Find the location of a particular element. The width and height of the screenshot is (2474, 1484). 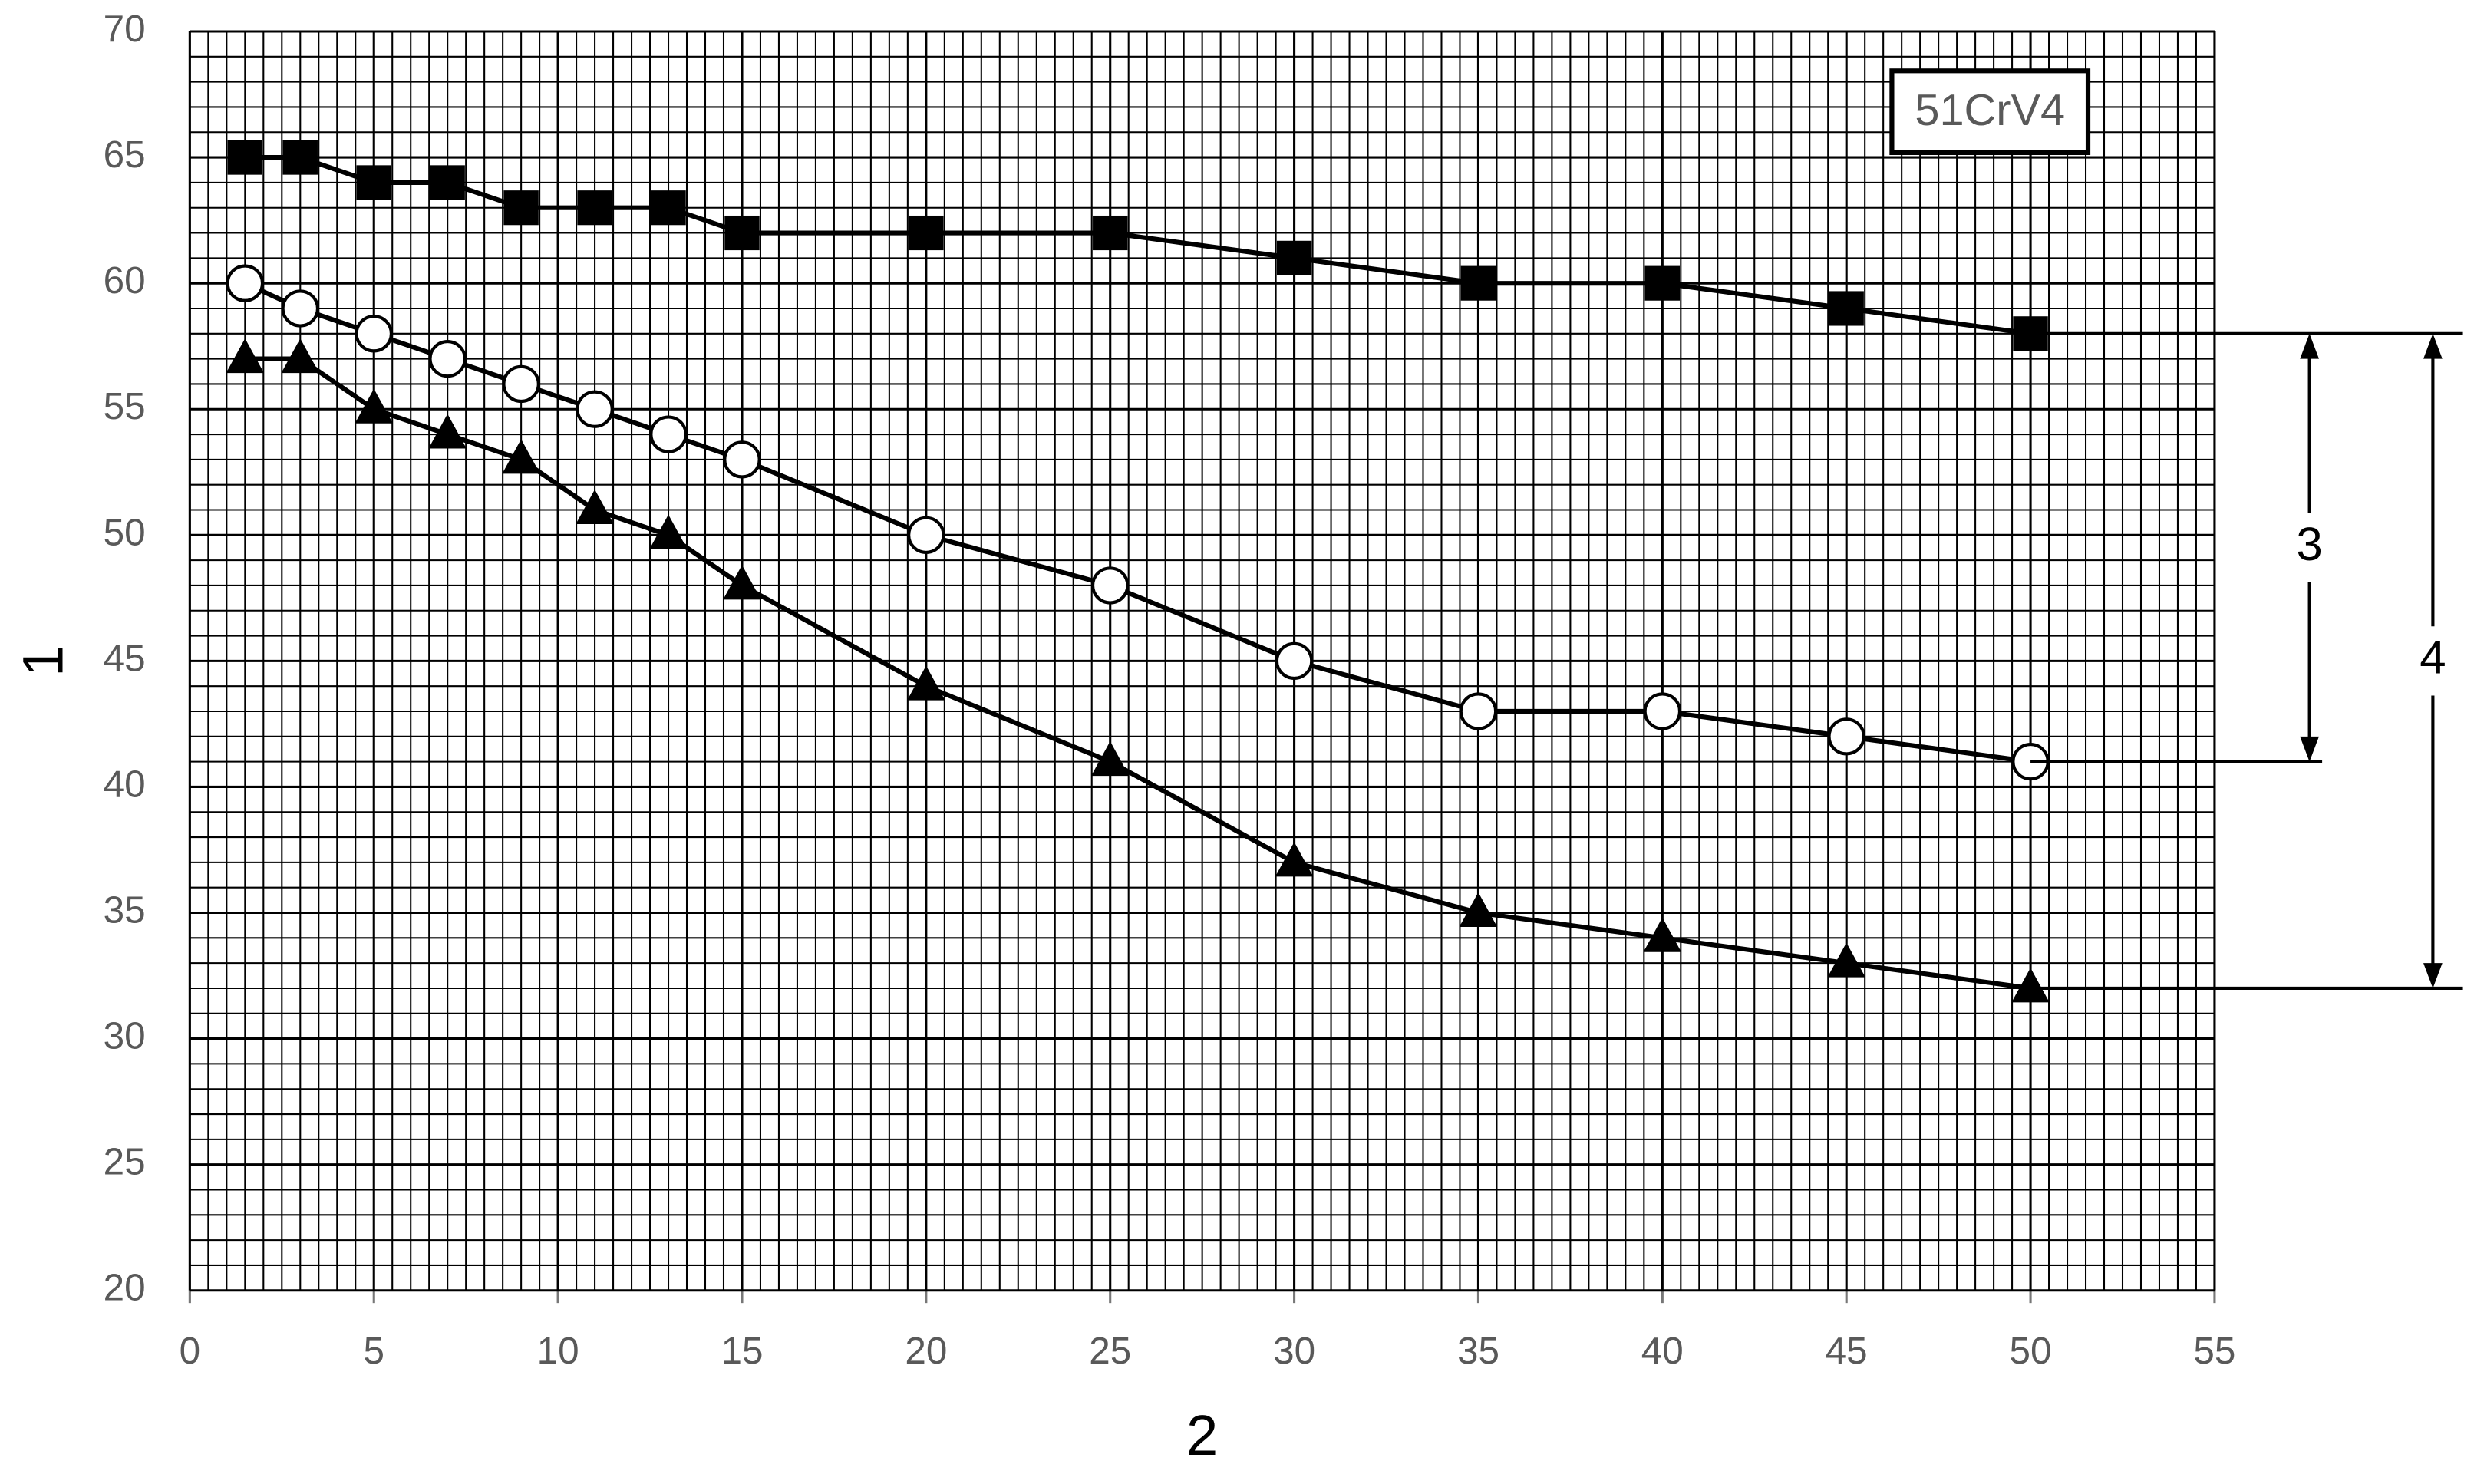

x-tick-label: 10 is located at coordinates (558, 1351).